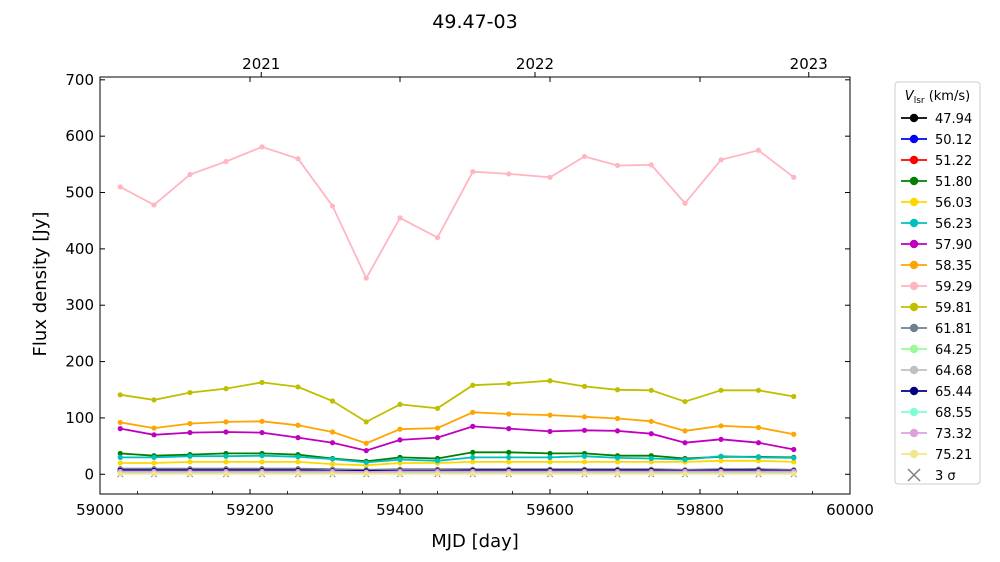 The width and height of the screenshot is (1000, 562). What do you see at coordinates (953, 287) in the screenshot?
I see `legend-label: 59.29` at bounding box center [953, 287].